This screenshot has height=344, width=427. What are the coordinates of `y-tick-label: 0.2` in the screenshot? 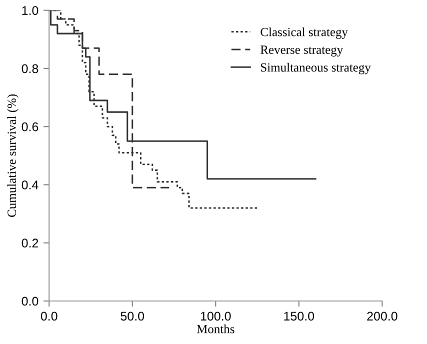 It's located at (30, 243).